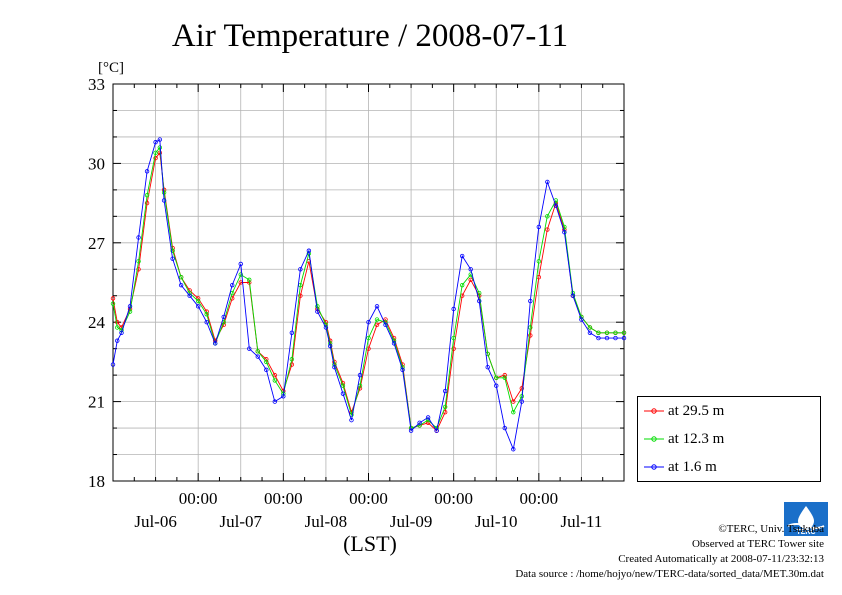  Describe the element at coordinates (757, 544) in the screenshot. I see `observed-at-text: Observed at TERC Tower site` at that location.